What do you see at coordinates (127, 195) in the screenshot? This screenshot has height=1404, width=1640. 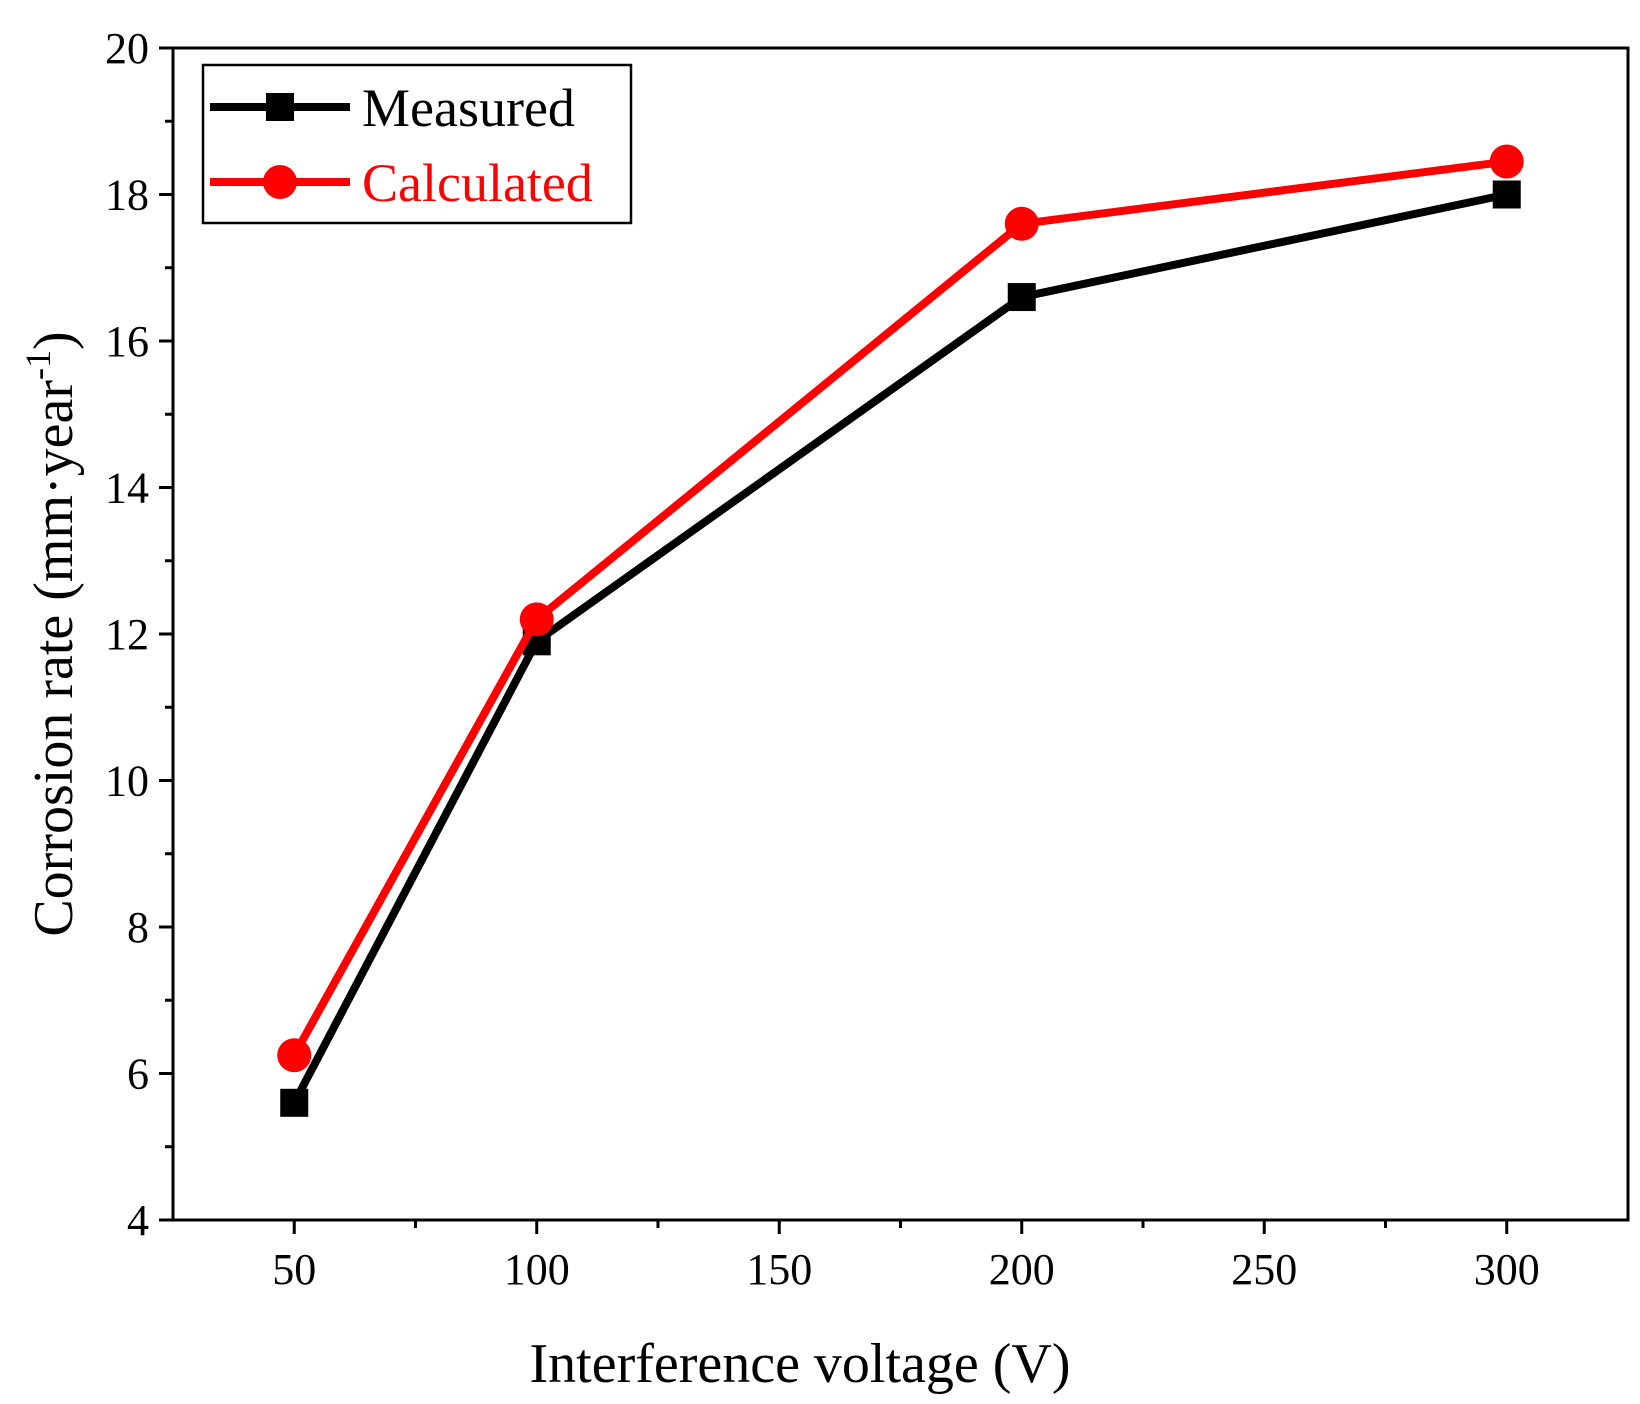 I see `y-tick-label: 18` at bounding box center [127, 195].